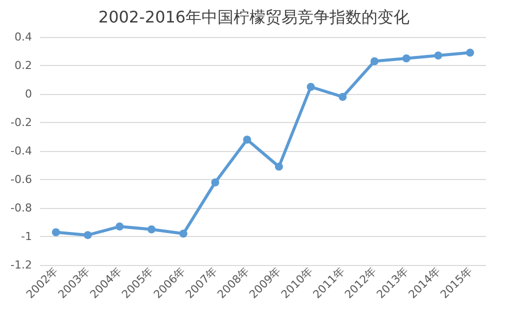  Describe the element at coordinates (21, 208) in the screenshot. I see `y-tick-label: -0.8` at that location.